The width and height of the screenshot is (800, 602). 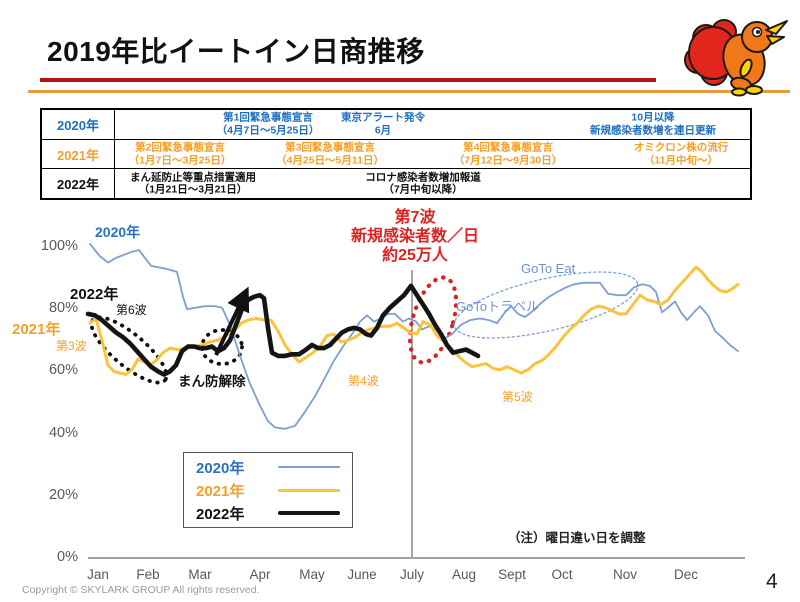 I want to click on chart-label-wave4: 第4波, so click(x=363, y=381).